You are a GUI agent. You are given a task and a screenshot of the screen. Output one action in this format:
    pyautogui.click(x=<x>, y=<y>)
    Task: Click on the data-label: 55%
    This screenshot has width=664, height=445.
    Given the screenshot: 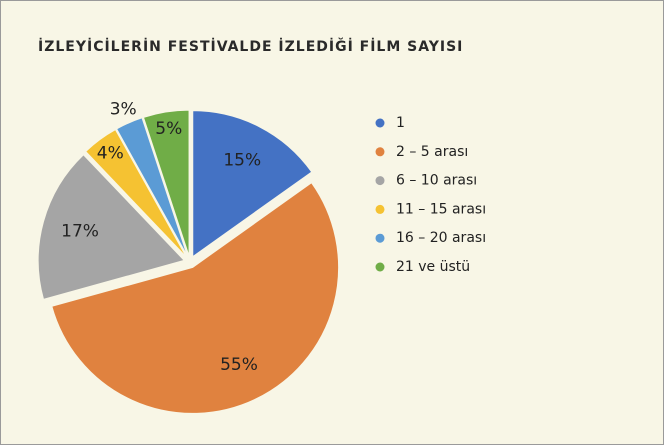 What is the action you would take?
    pyautogui.click(x=239, y=365)
    